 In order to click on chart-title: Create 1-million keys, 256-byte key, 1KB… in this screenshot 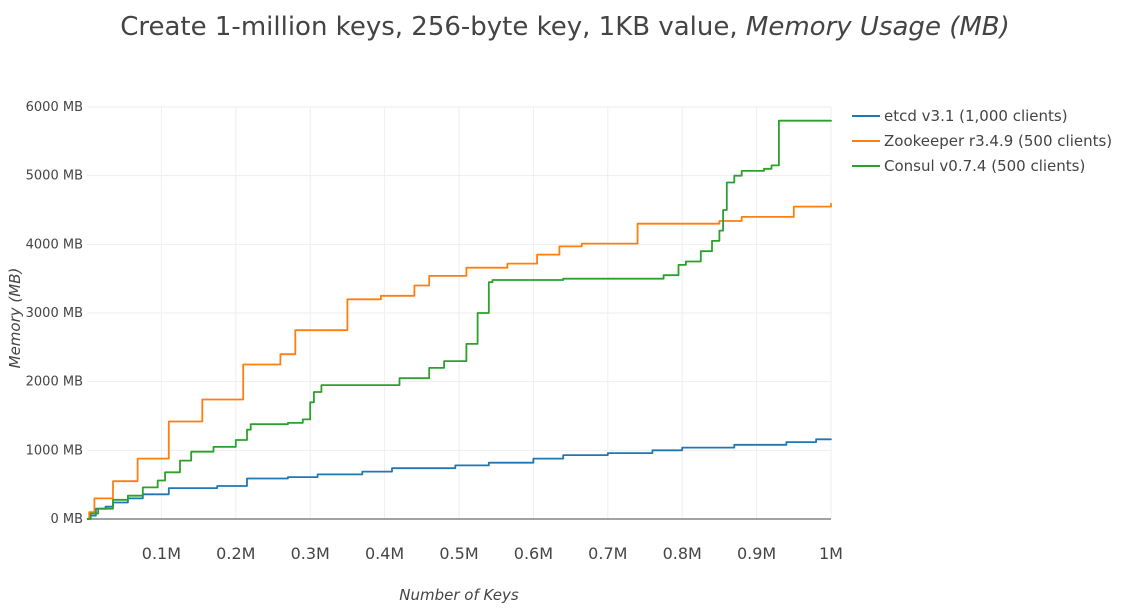, I will do `click(565, 27)`.